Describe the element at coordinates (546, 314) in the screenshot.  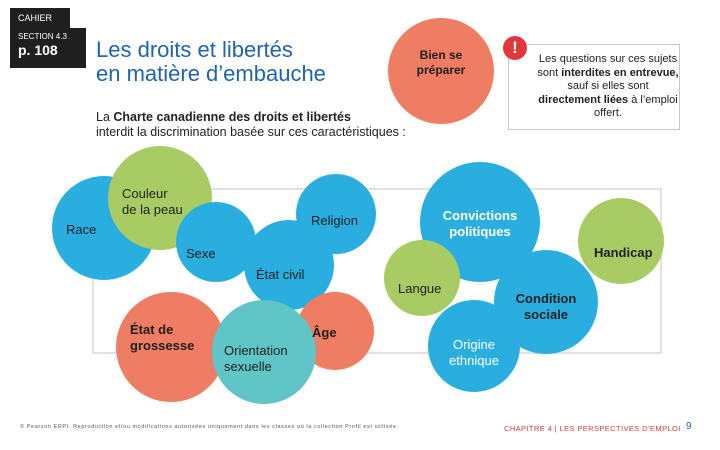
I see `label-condition-line-2: sociale` at that location.